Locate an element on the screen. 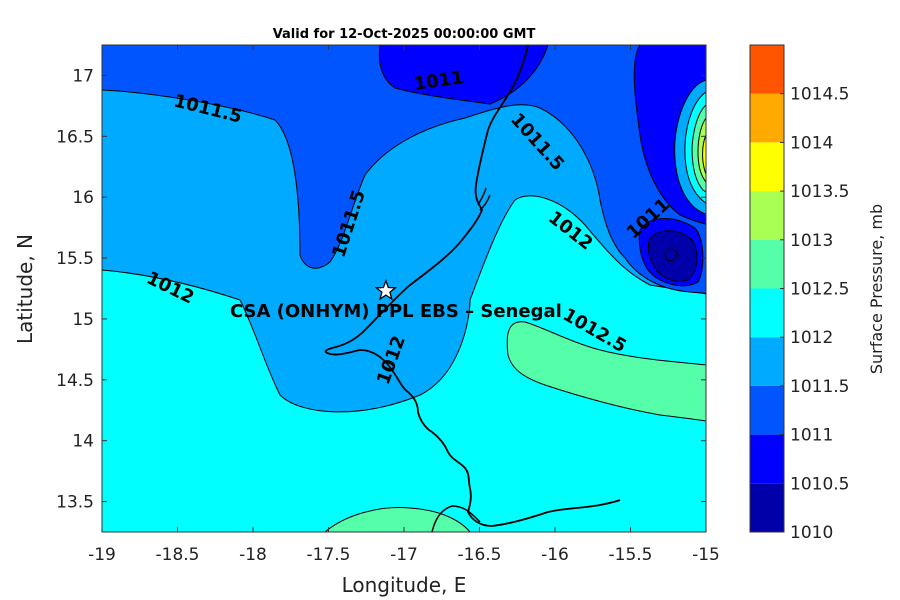  contour-fill-1011-top is located at coordinates (463, 75).